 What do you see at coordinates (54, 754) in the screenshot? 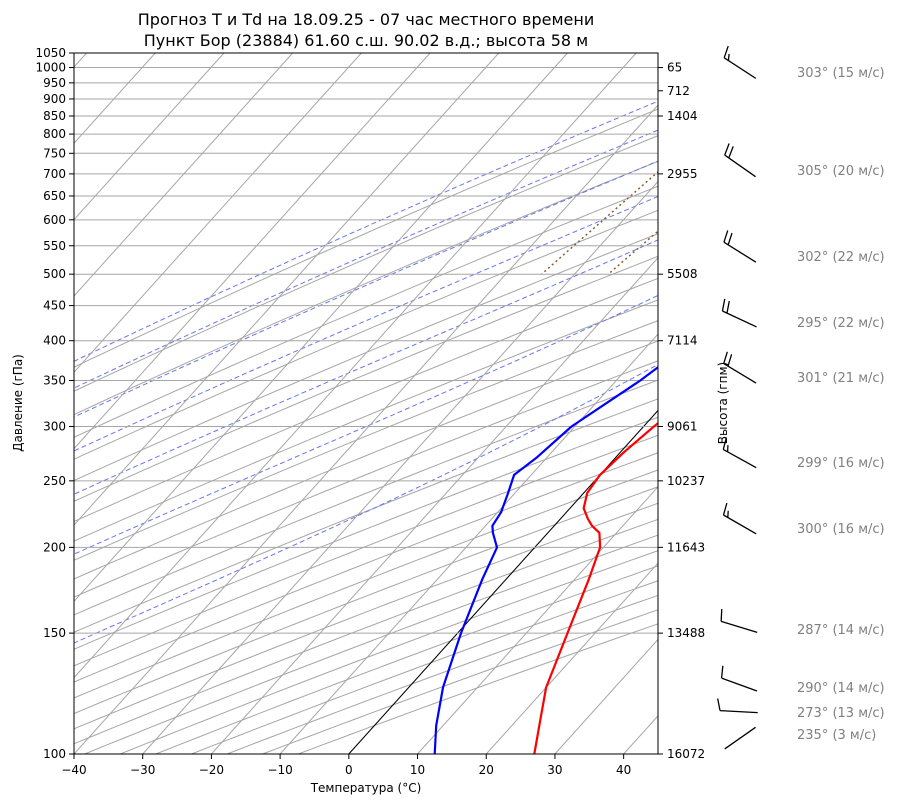
I see `y-tick-label: 100` at bounding box center [54, 754].